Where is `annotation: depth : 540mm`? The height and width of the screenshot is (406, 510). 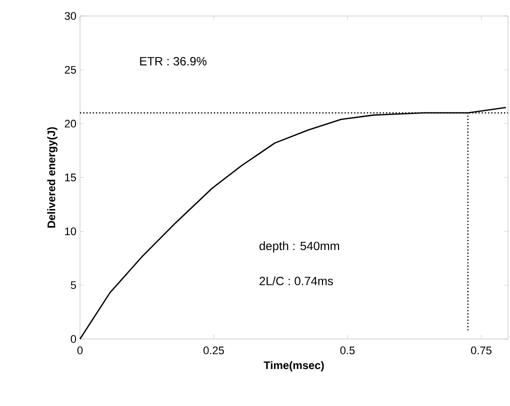 annotation: depth : 540mm is located at coordinates (300, 247).